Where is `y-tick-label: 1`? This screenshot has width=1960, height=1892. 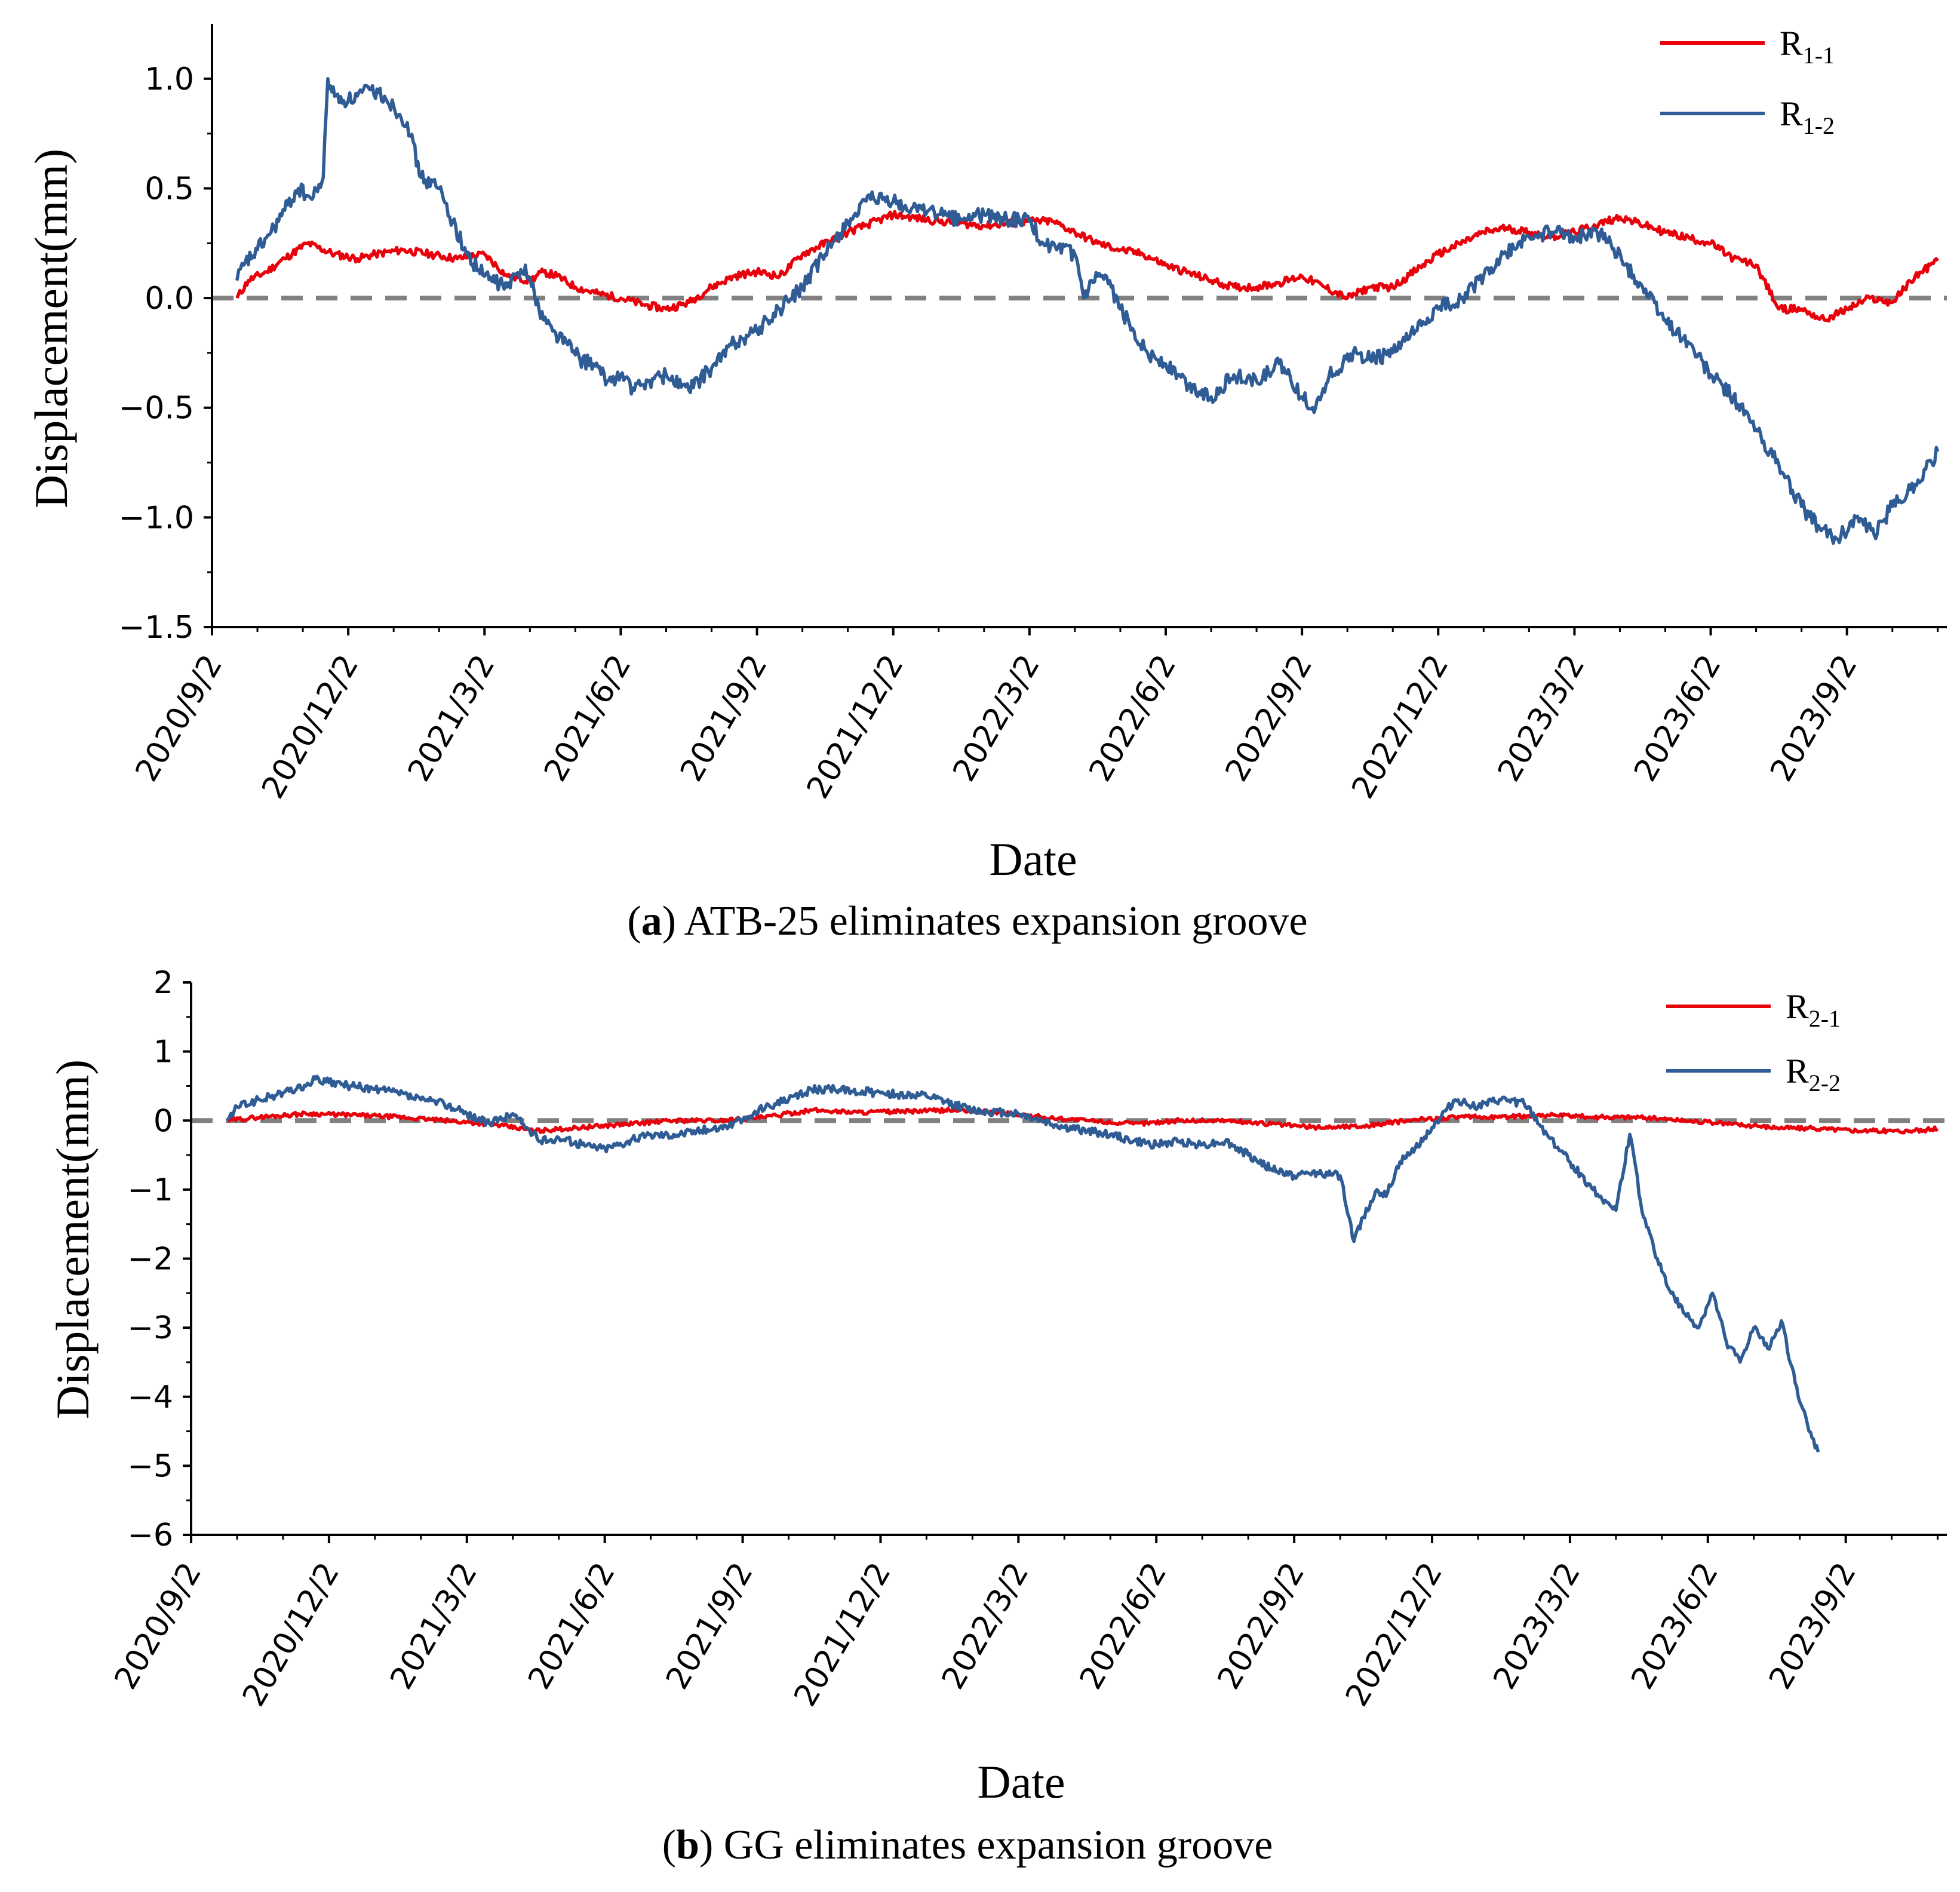 y-tick-label: 1 is located at coordinates (163, 1052).